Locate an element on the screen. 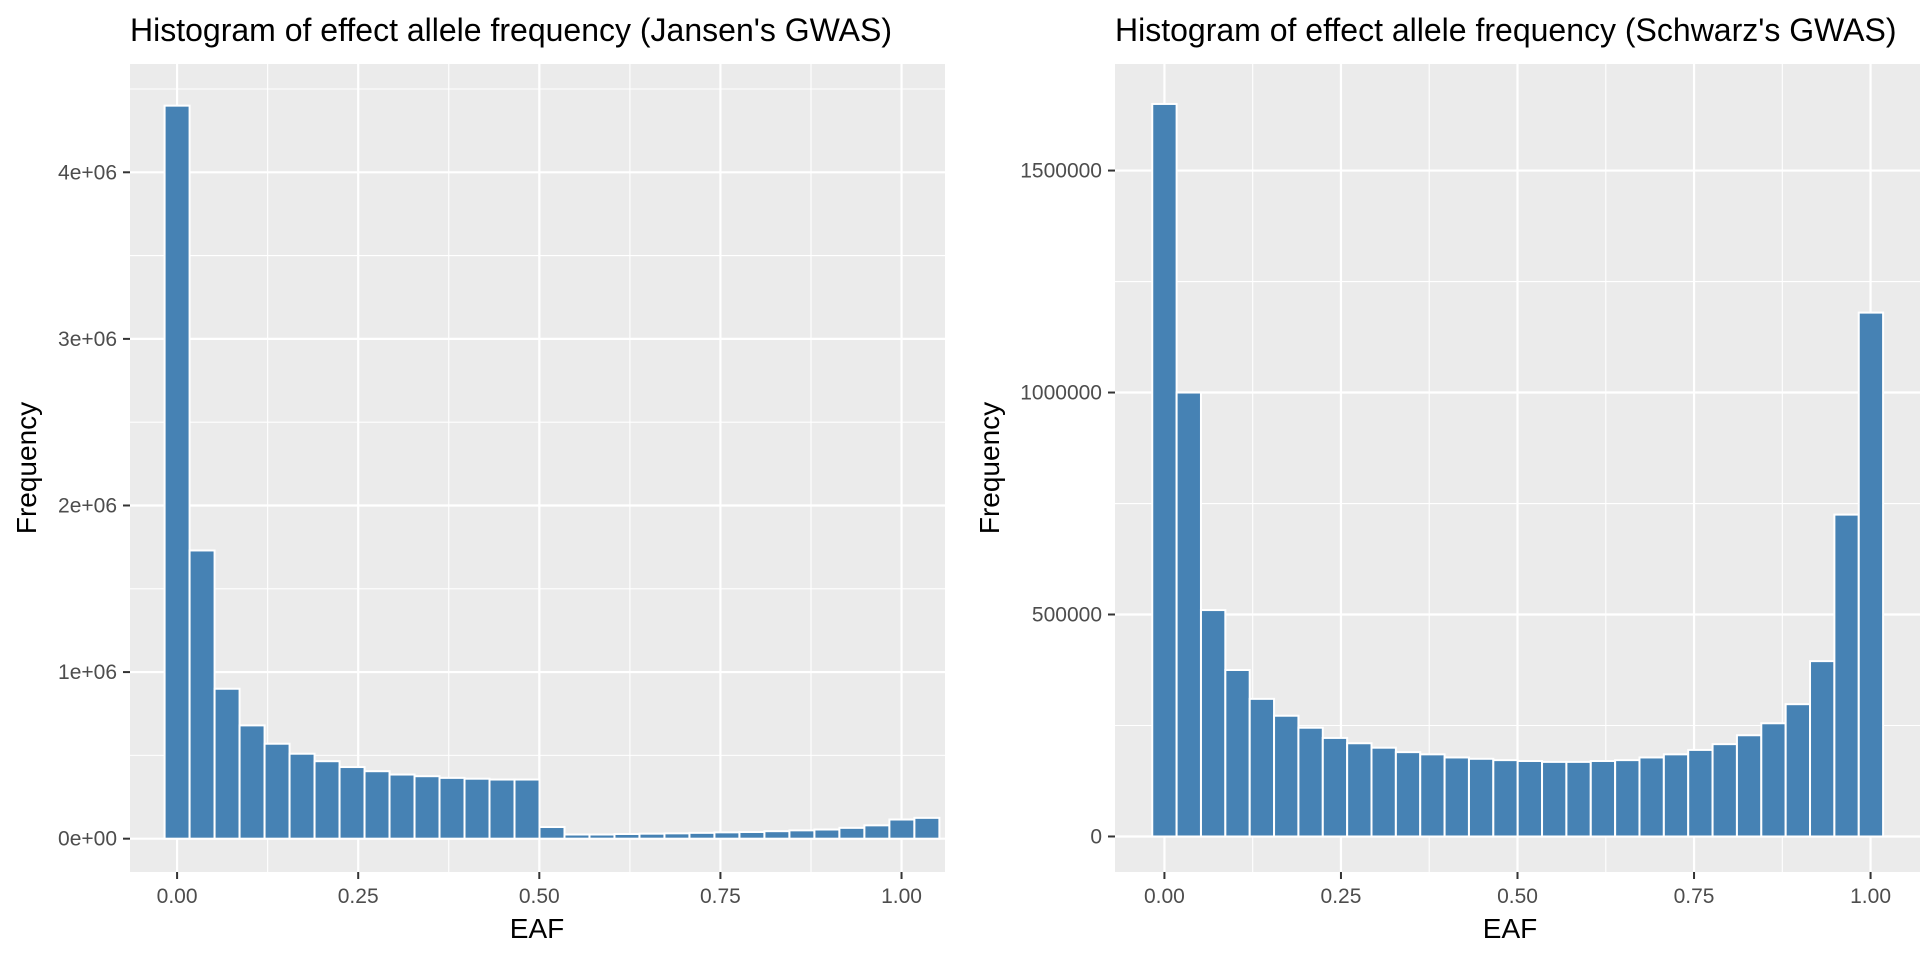 The image size is (1920, 960). left-y-tick-label: 0e+00 is located at coordinates (87, 839).